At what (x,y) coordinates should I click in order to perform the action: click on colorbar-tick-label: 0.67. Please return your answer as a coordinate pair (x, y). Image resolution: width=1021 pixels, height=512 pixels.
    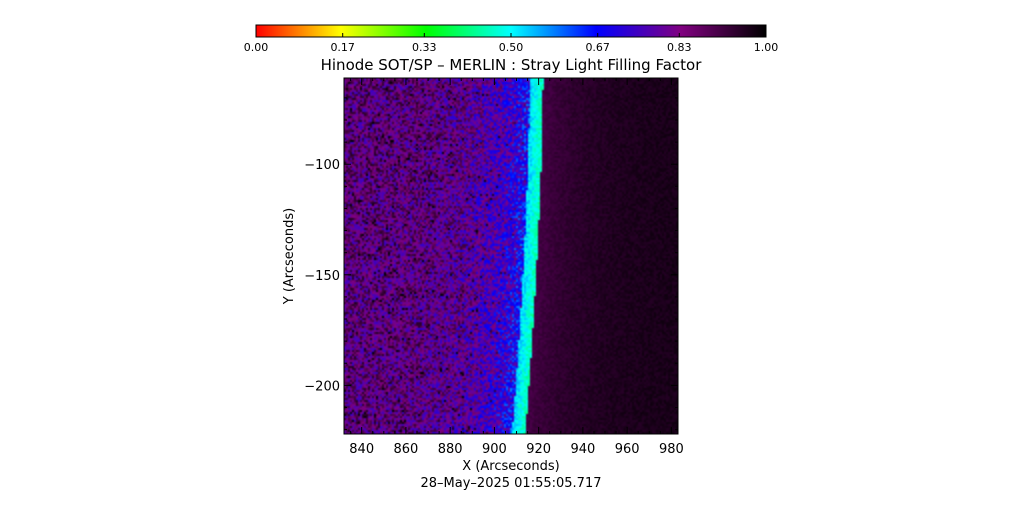
    Looking at the image, I should click on (597, 47).